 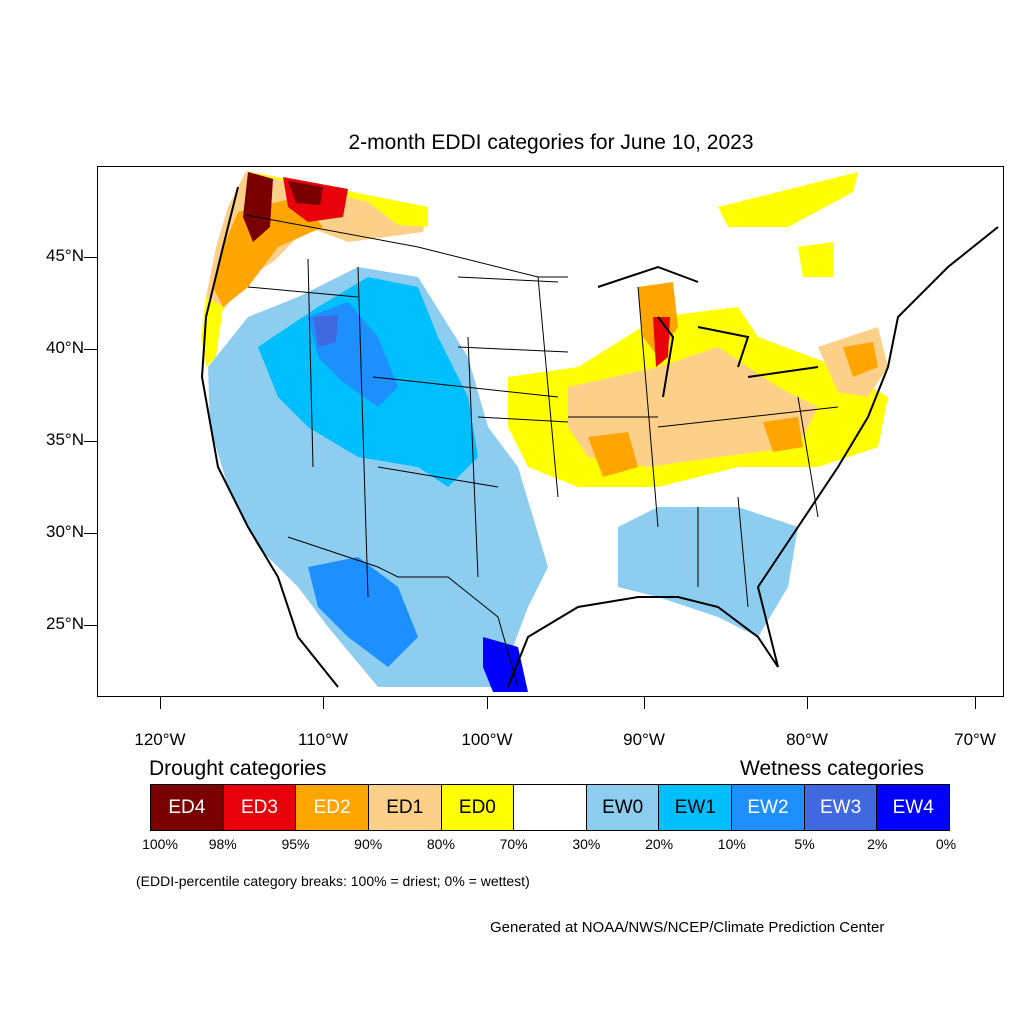 I want to click on lat-label: 25°N, so click(x=65, y=623).